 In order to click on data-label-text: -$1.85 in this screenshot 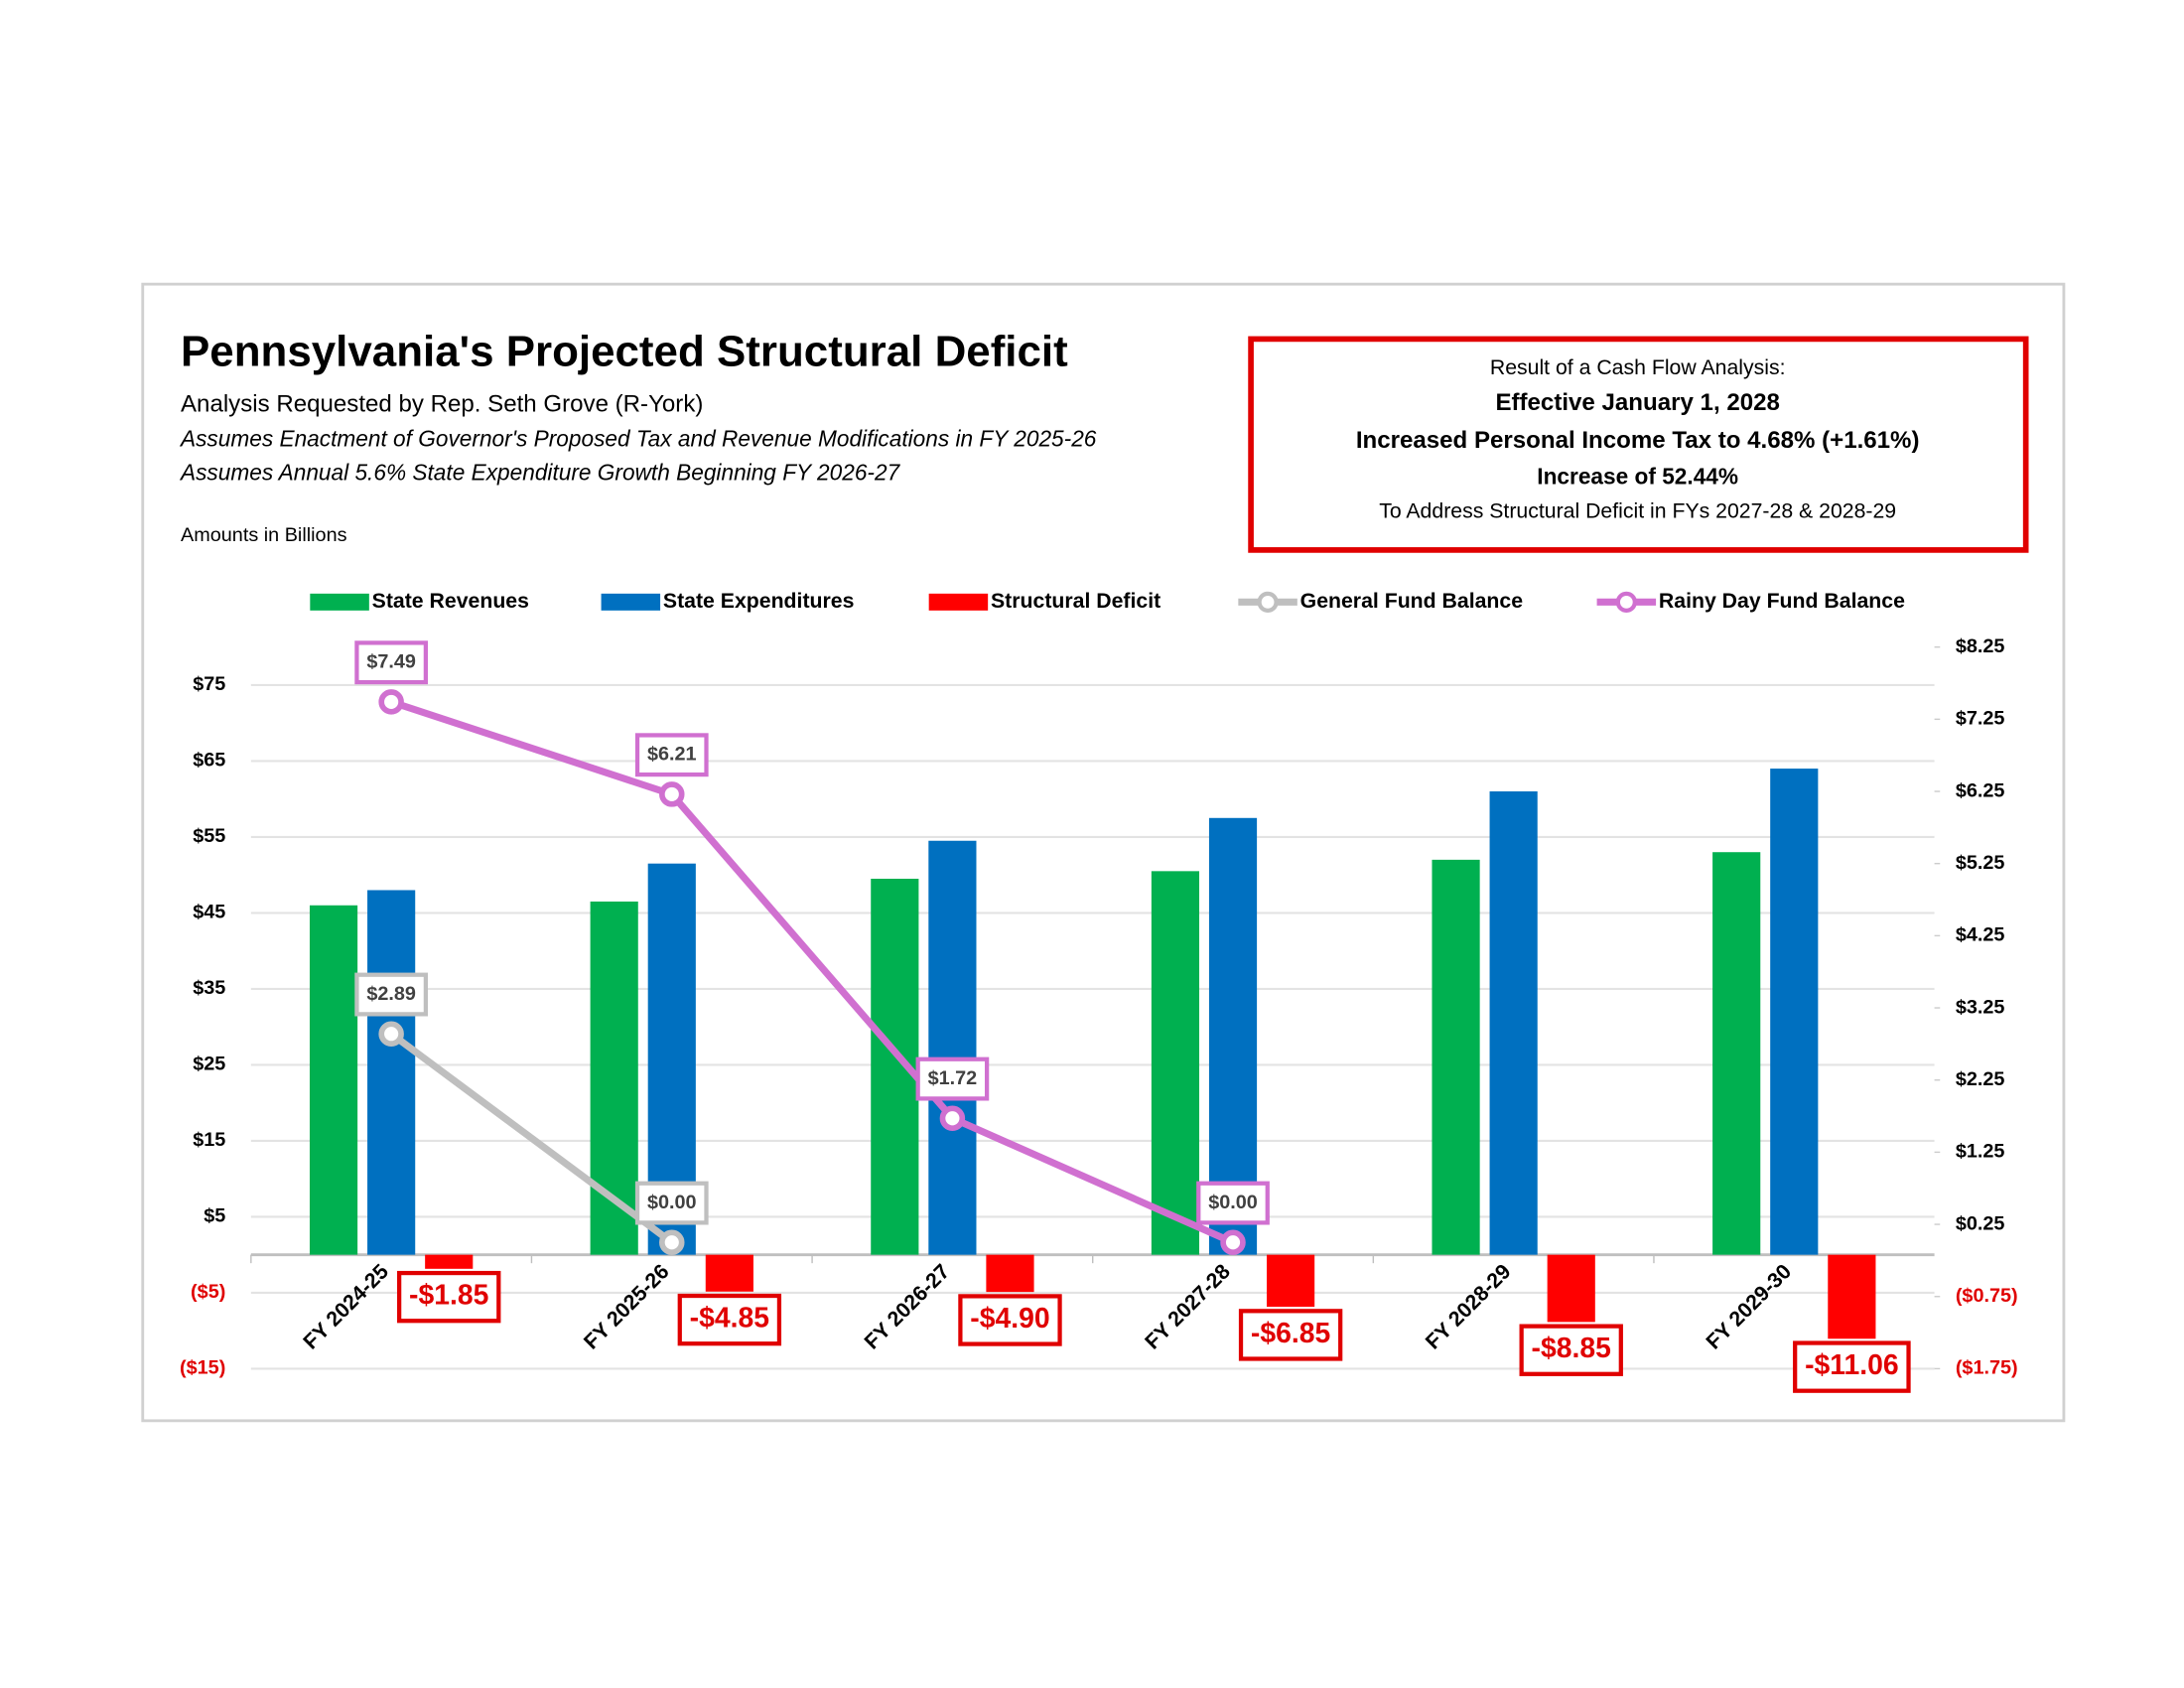, I will do `click(448, 1296)`.